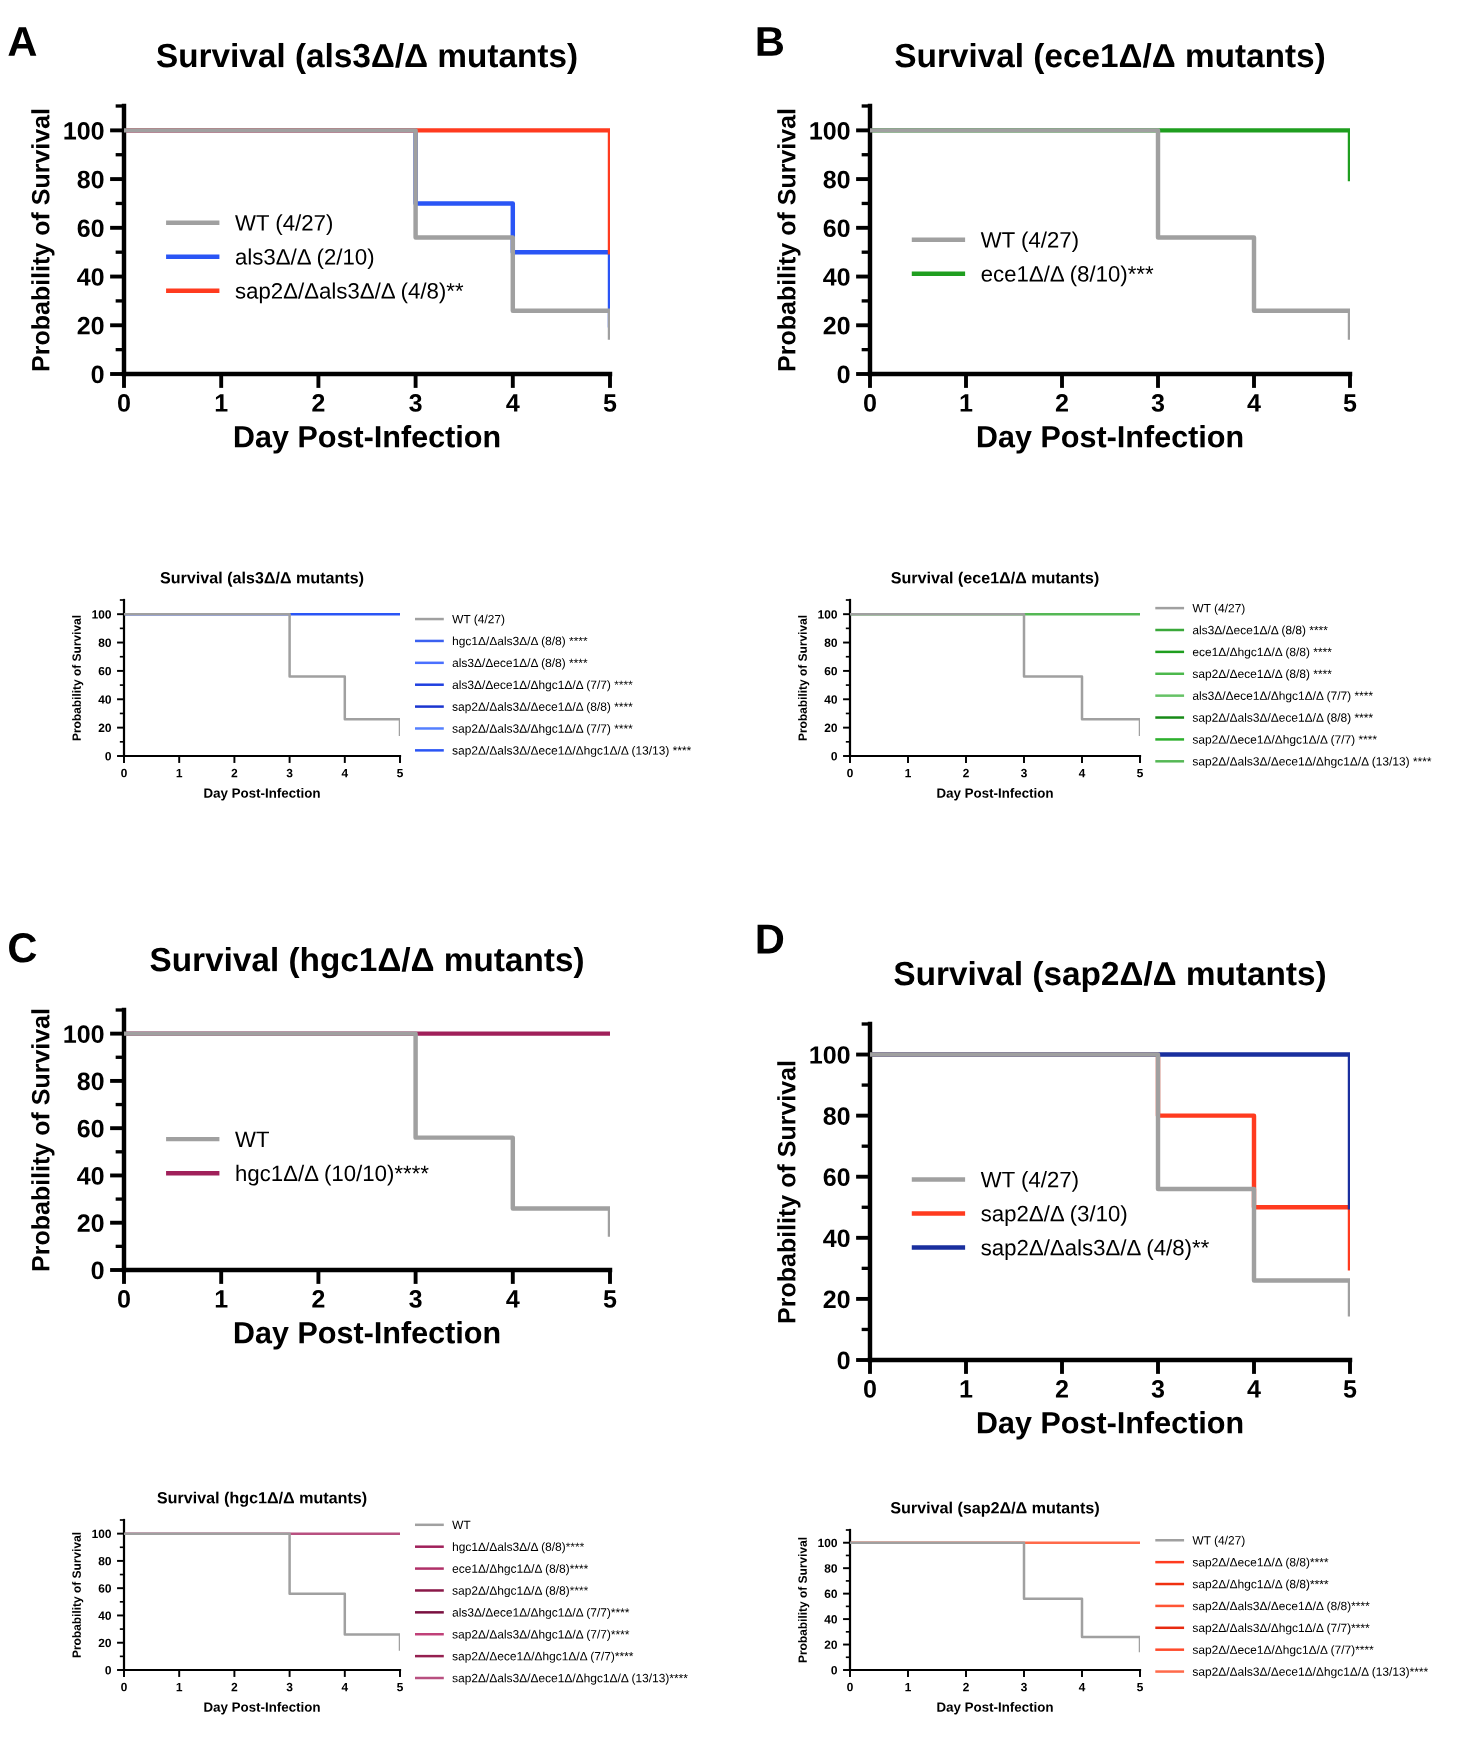 The image size is (1470, 1758). Describe the element at coordinates (332, 1175) in the screenshot. I see `legend-label: hgc1Δ/Δ (10/10)****` at that location.